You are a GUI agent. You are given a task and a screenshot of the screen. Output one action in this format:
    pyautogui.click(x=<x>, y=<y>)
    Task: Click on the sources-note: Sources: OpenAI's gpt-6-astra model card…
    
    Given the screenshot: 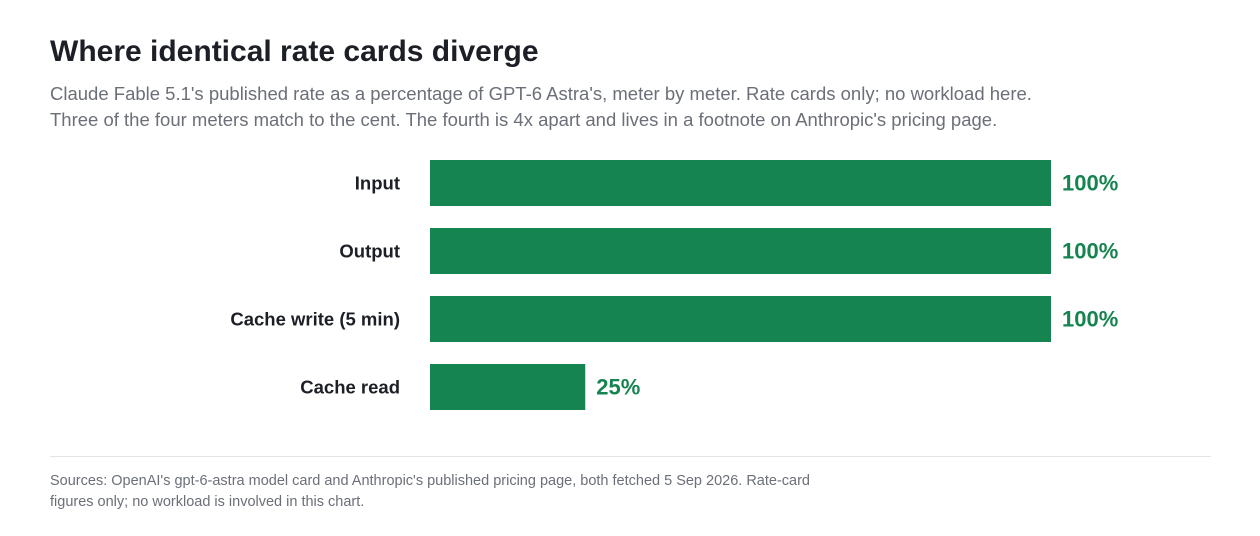 What is the action you would take?
    pyautogui.click(x=450, y=492)
    